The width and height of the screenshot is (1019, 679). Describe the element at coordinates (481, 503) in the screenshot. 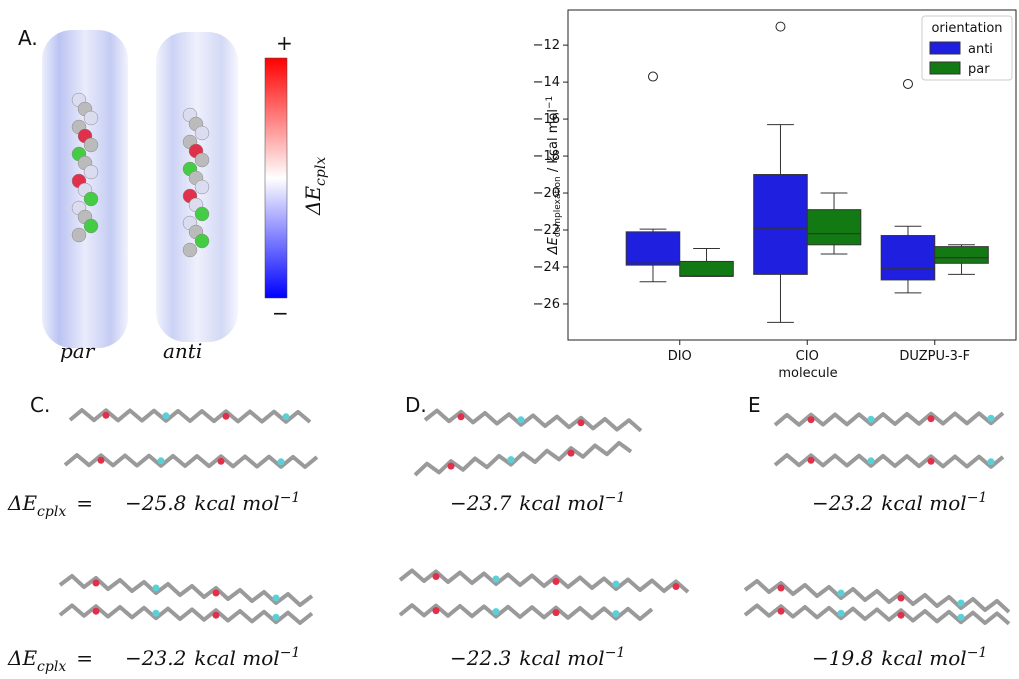

I see `energy-value: −23.7` at that location.